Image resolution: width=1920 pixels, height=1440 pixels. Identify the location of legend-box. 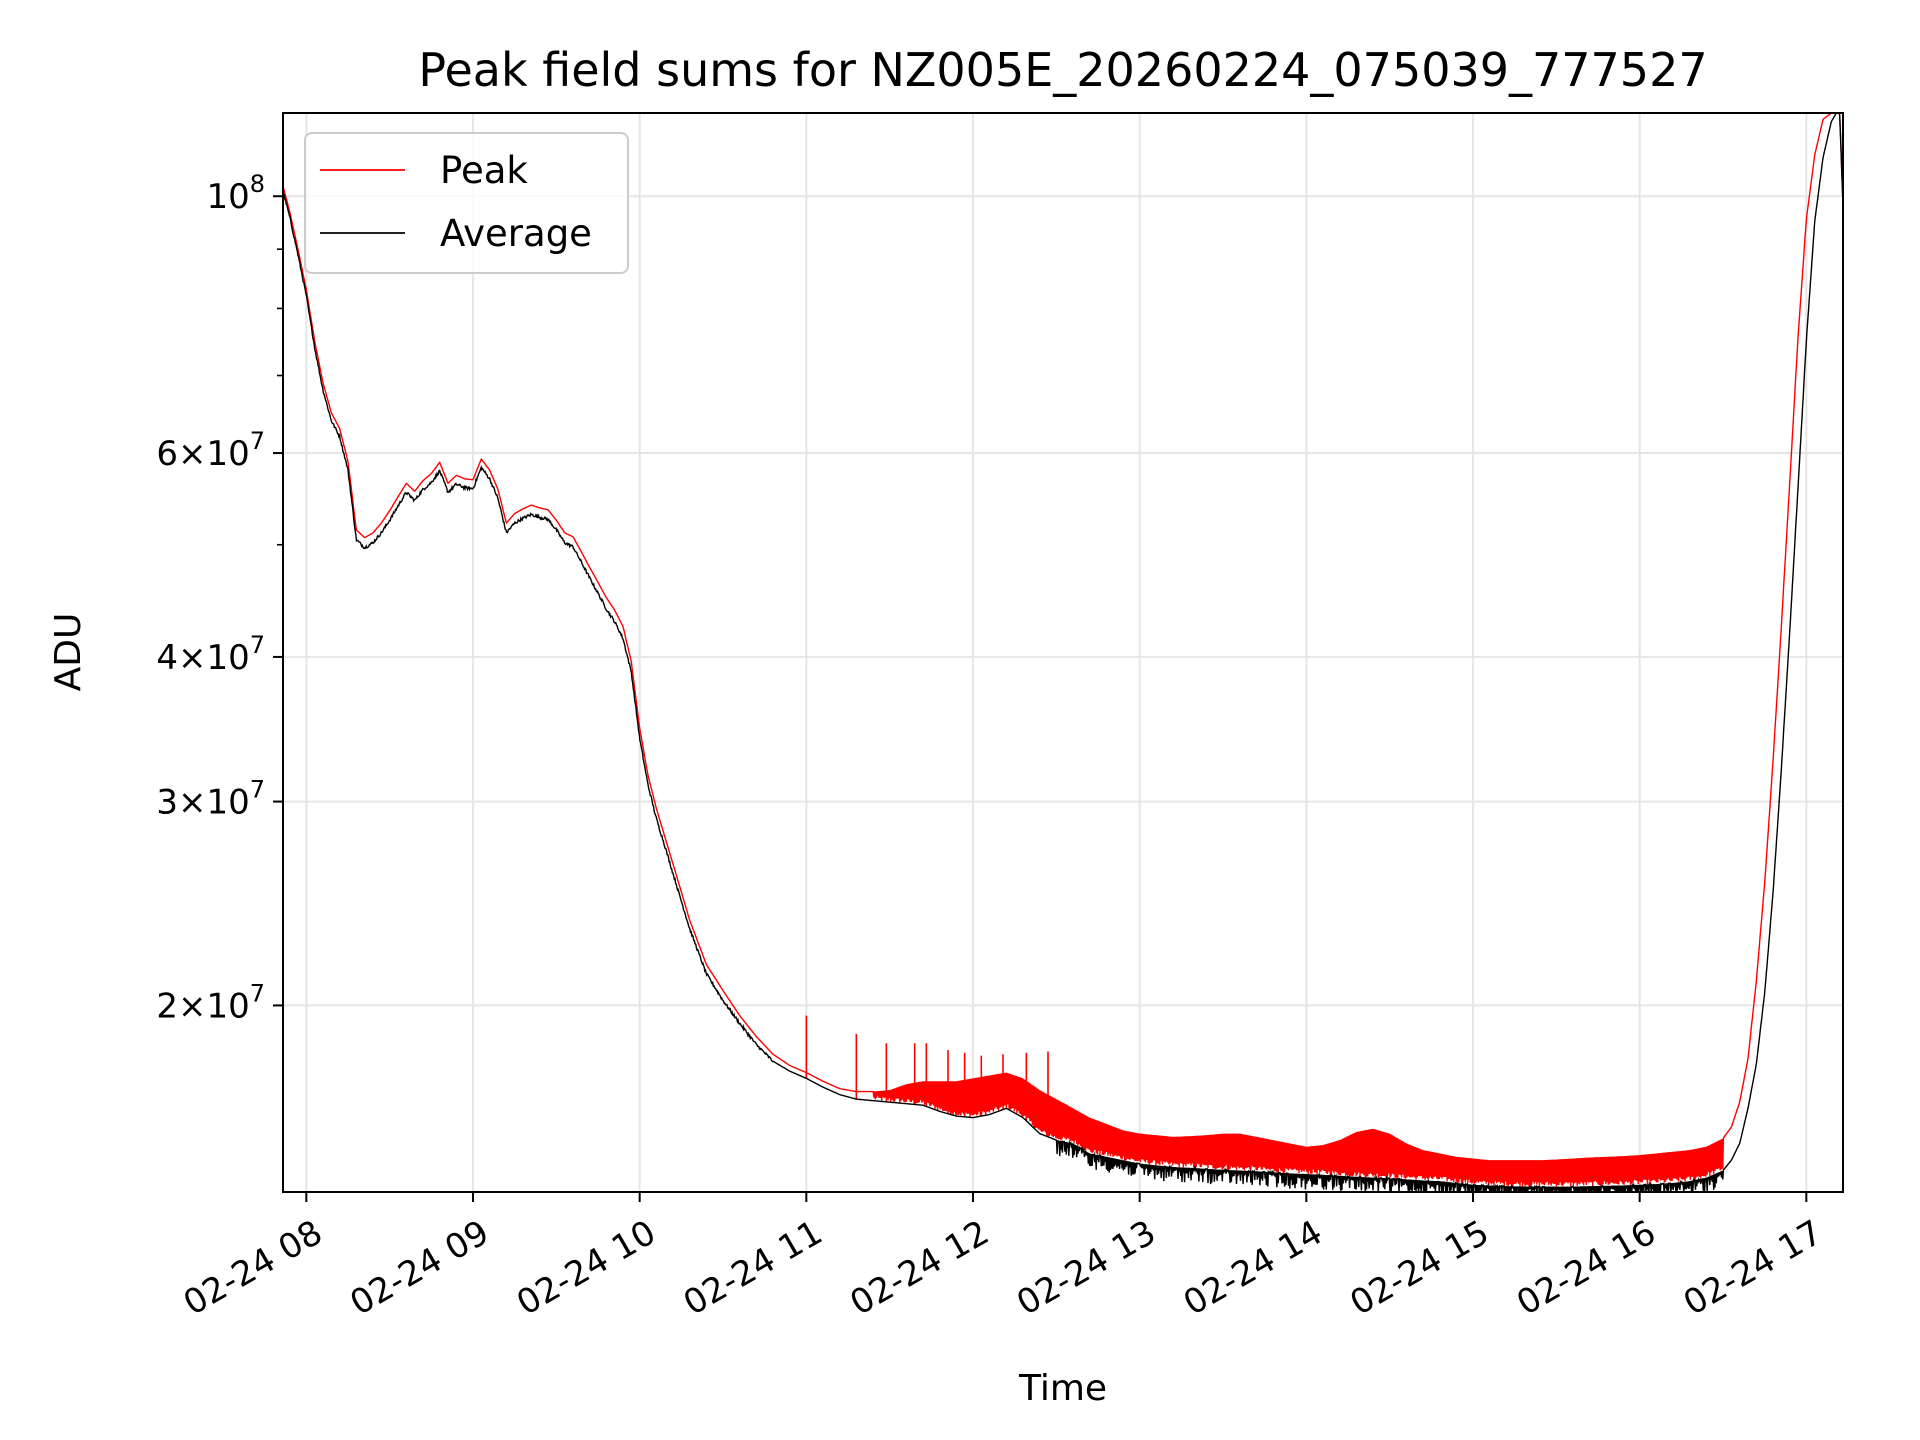
(466, 203).